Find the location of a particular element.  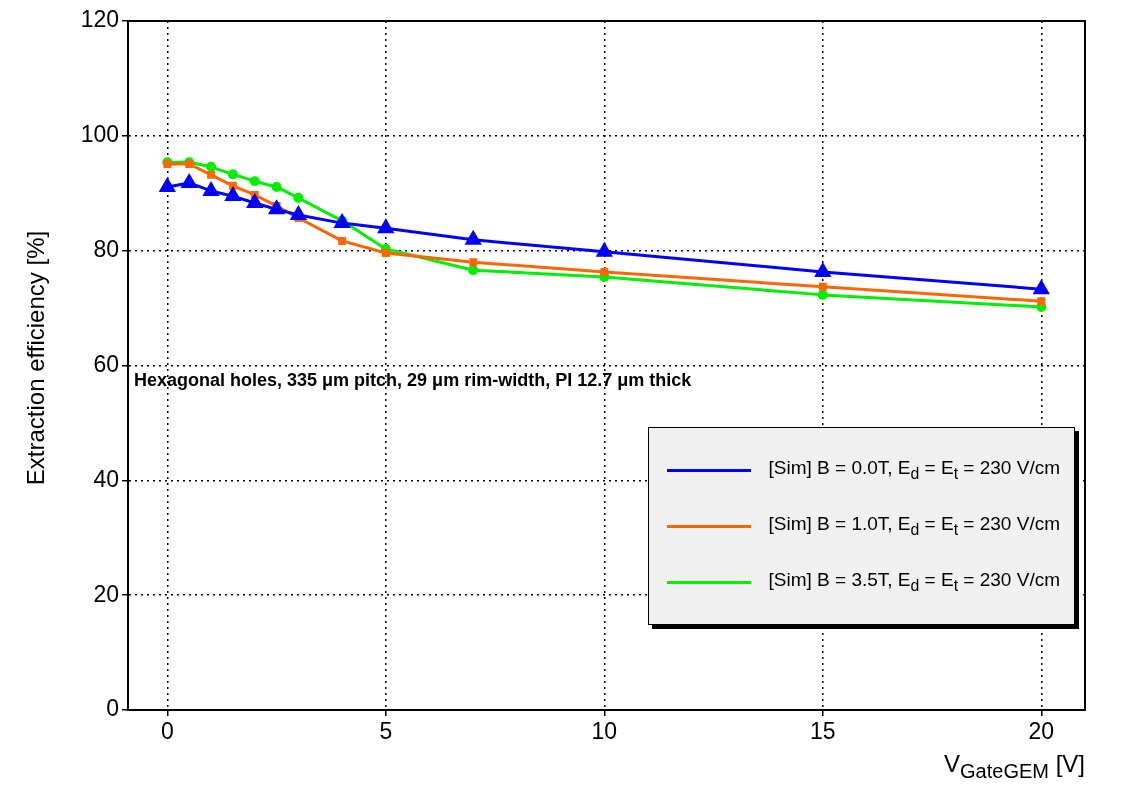

y-tick-label: 40 is located at coordinates (106, 478).